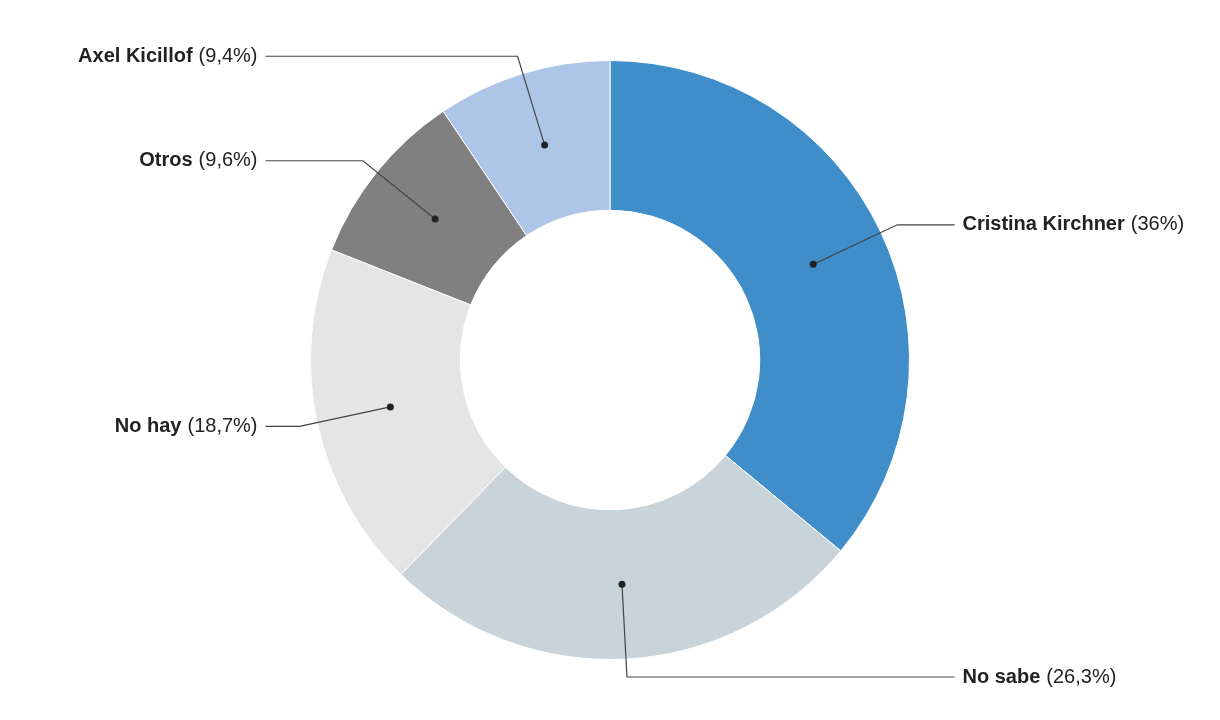 The image size is (1220, 720). Describe the element at coordinates (166, 159) in the screenshot. I see `slice-label: Otros` at that location.